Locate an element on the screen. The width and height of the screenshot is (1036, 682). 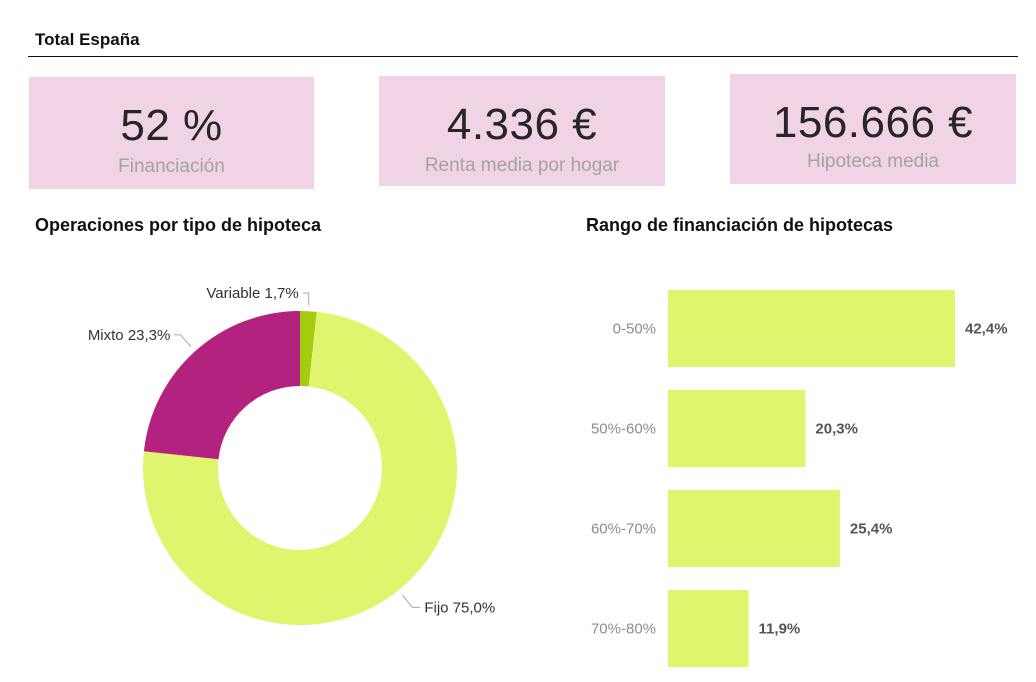
donut-chart-title: Operaciones por tipo de hipoteca is located at coordinates (178, 225).